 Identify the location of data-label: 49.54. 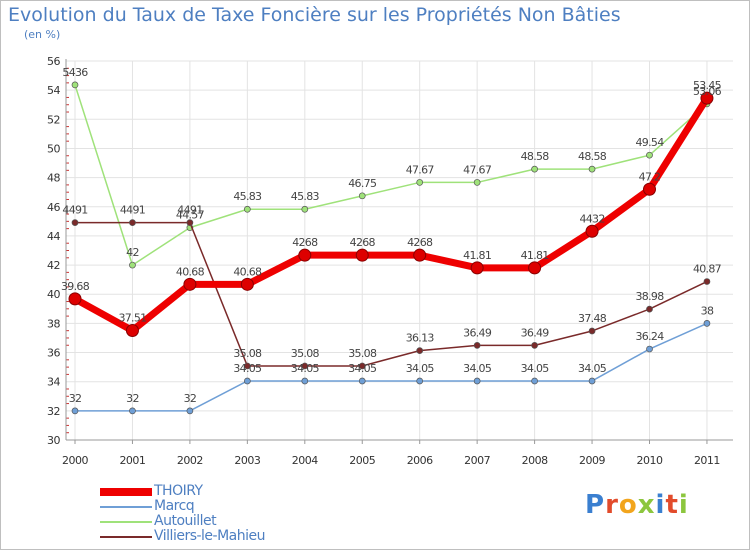
(650, 142).